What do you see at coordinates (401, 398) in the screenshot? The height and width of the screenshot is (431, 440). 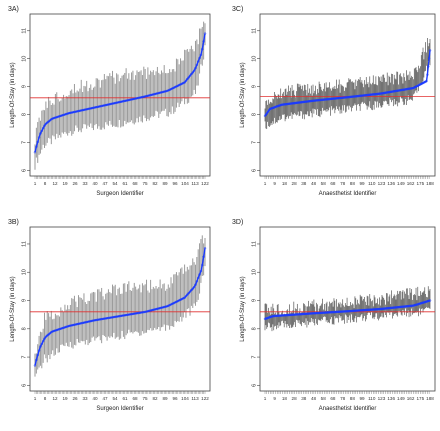 I see `x-tick-label: 149` at bounding box center [401, 398].